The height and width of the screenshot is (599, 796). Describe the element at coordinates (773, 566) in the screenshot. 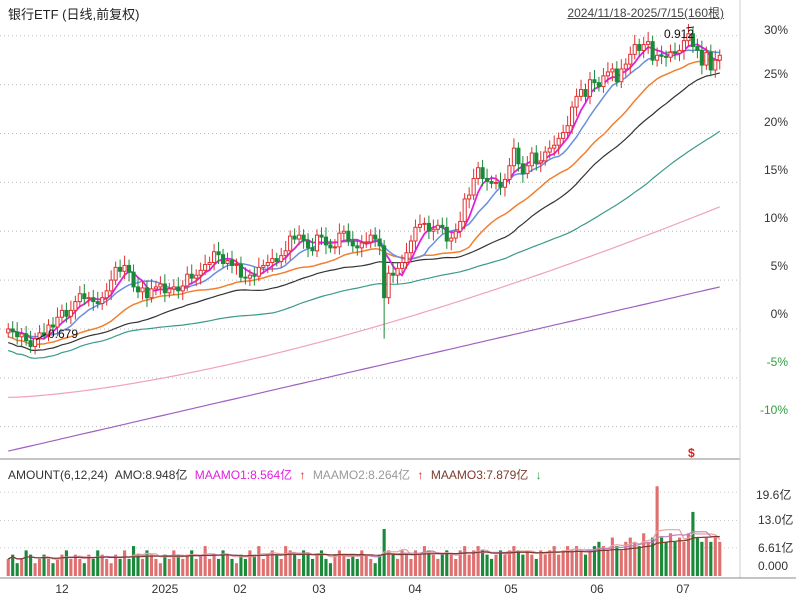

I see `volume-tick-label: 0.000` at that location.